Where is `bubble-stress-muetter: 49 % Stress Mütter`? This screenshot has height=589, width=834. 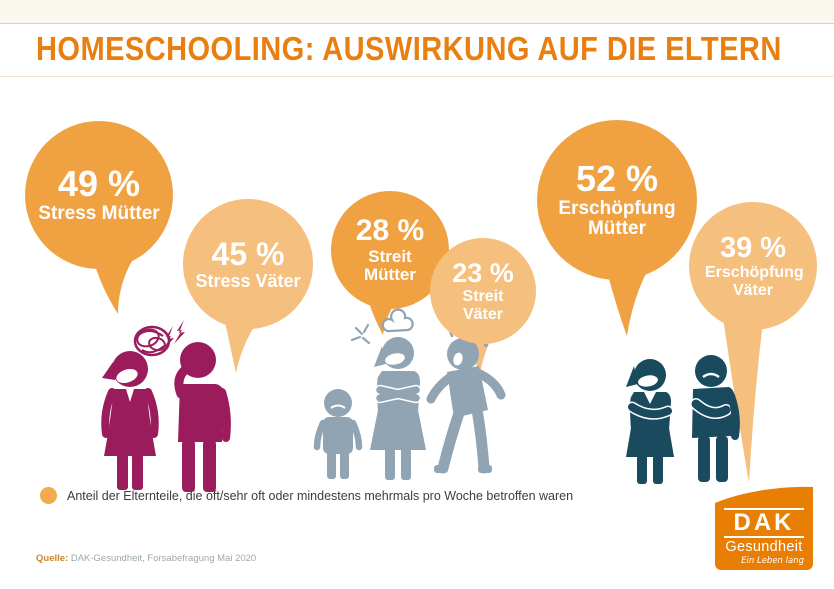 bubble-stress-muetter: 49 % Stress Mütter is located at coordinates (99, 195).